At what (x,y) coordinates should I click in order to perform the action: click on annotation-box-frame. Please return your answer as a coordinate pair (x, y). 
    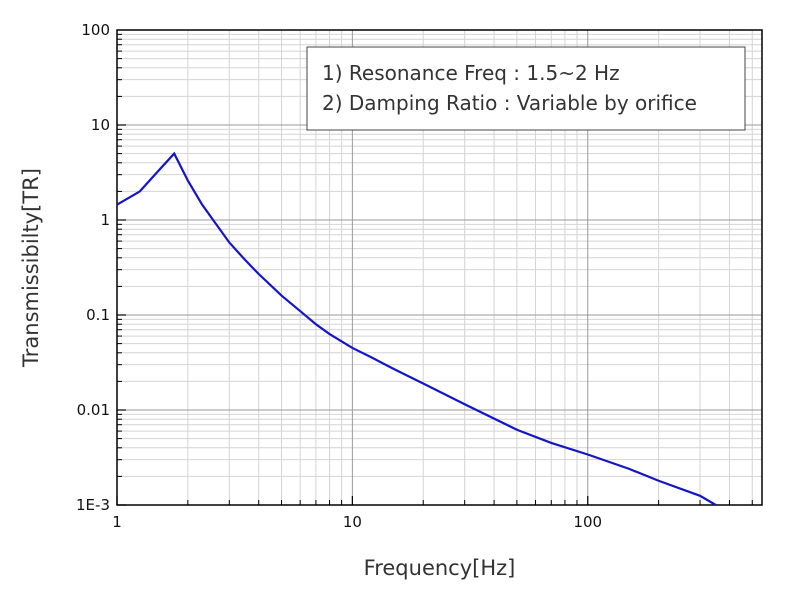
    Looking at the image, I should click on (526, 88).